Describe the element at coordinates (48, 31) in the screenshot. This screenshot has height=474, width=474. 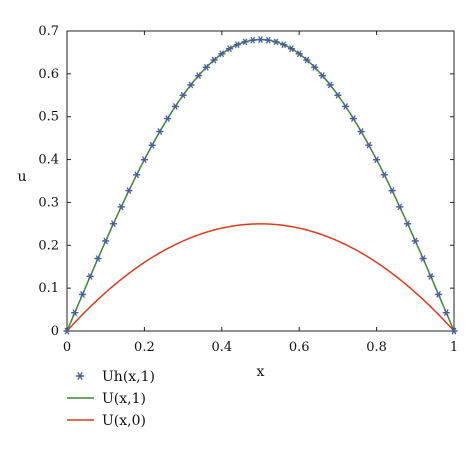
I see `y-tick-label: 0.7` at that location.